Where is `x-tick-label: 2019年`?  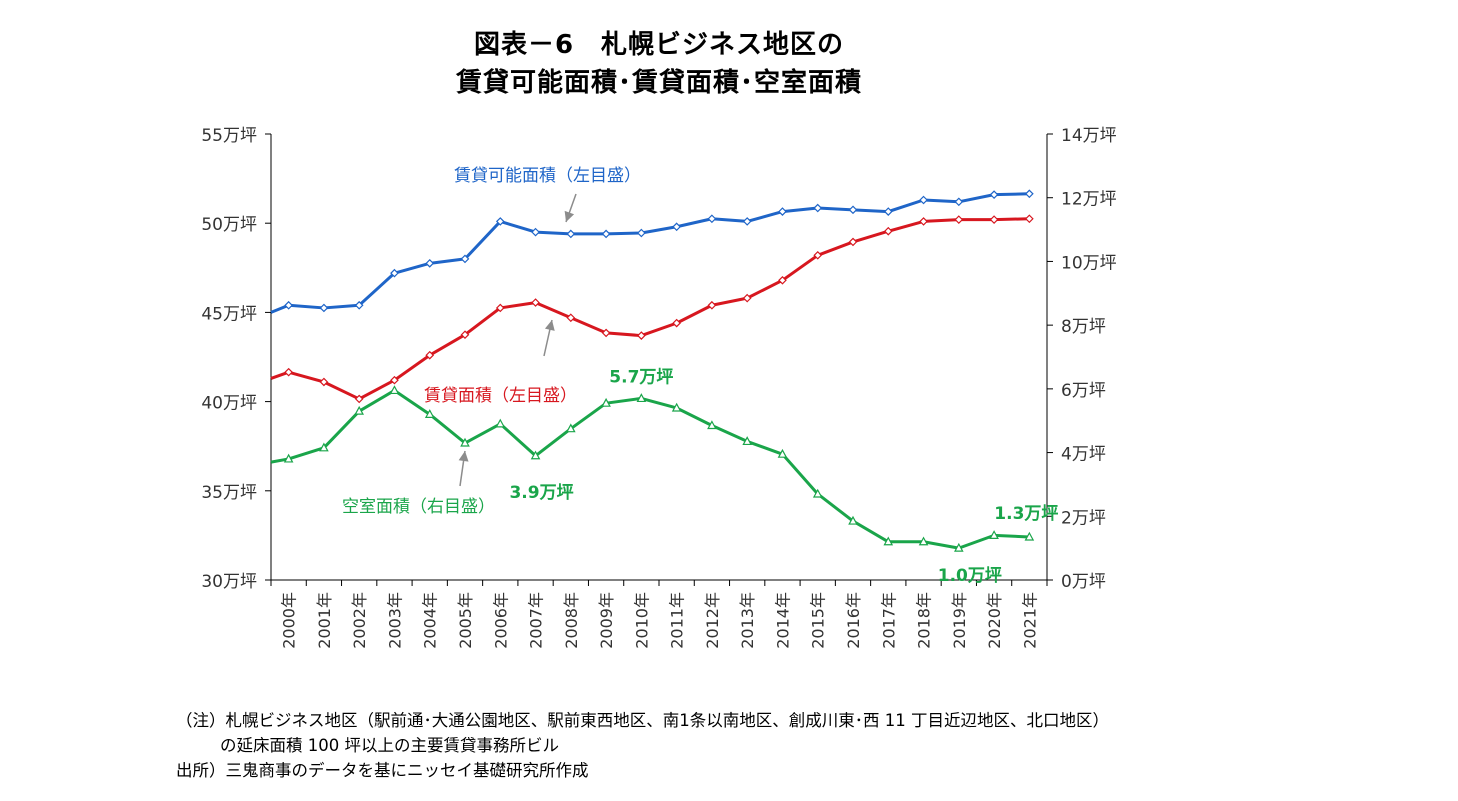 x-tick-label: 2019年 is located at coordinates (959, 620).